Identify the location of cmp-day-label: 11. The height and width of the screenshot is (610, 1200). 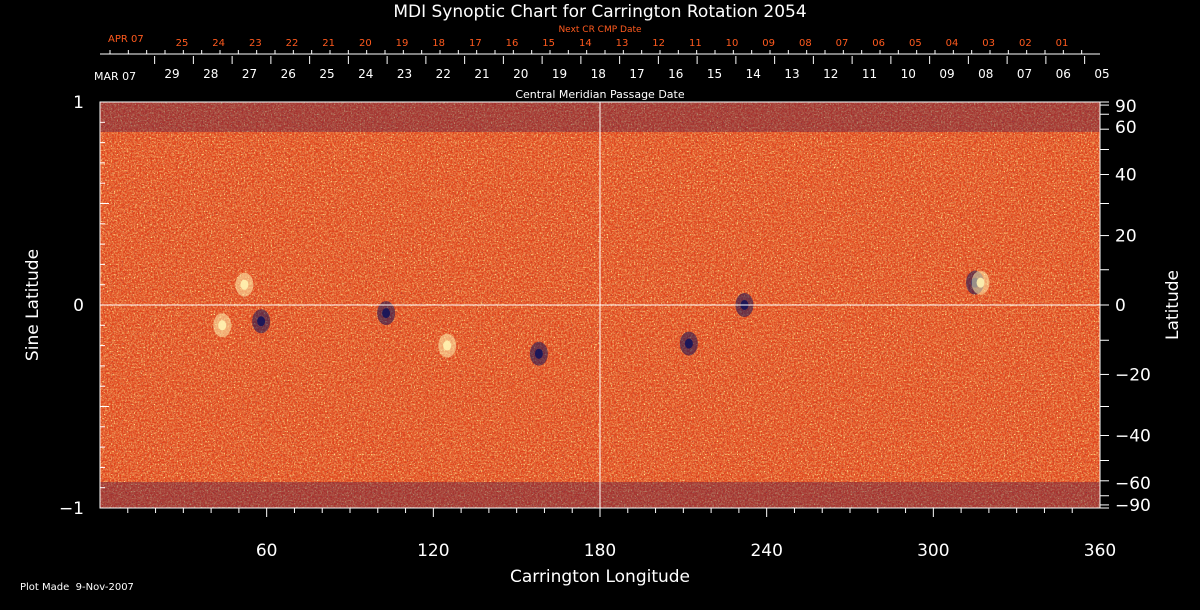
(869, 74).